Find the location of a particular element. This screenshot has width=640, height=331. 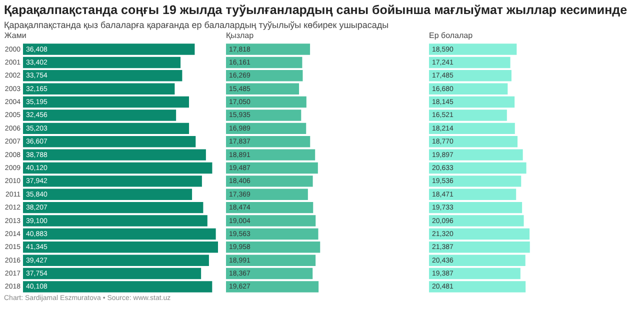

series-label: Қызлар is located at coordinates (240, 35).